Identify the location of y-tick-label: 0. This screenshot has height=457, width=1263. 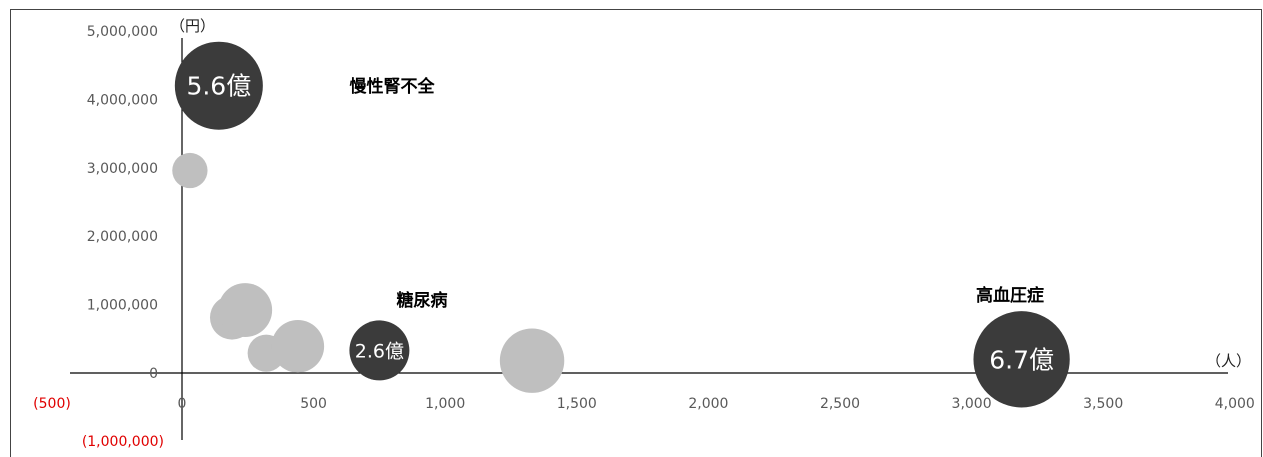
(153, 374).